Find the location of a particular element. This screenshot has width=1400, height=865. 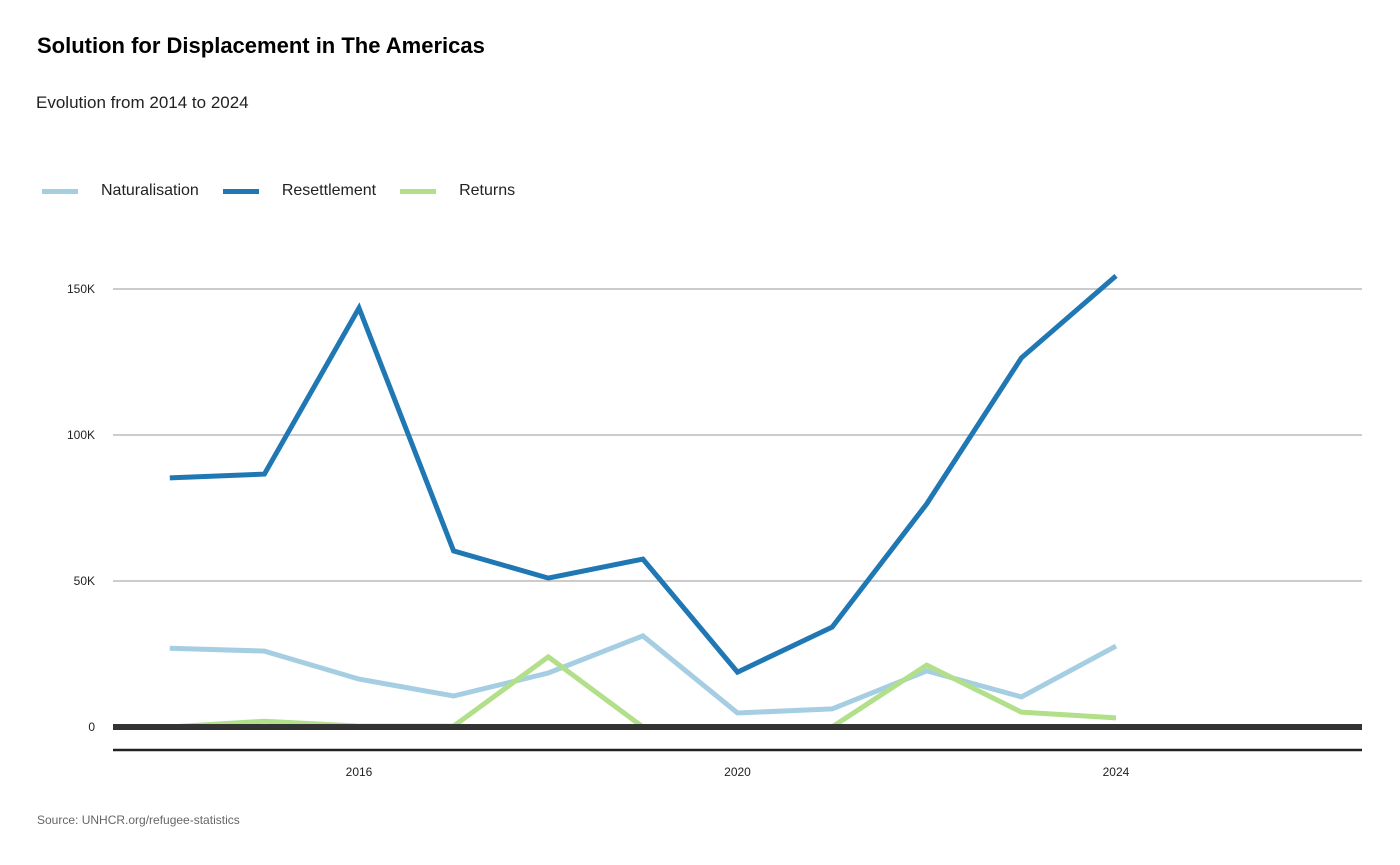

y-tick-label: 100K is located at coordinates (81, 435).